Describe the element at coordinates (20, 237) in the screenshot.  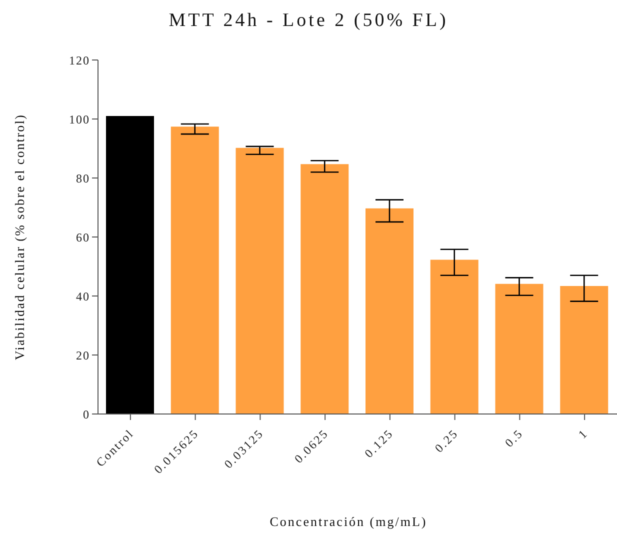
I see `y-axis-title: Viabilidad celular (% sobre el control)` at that location.